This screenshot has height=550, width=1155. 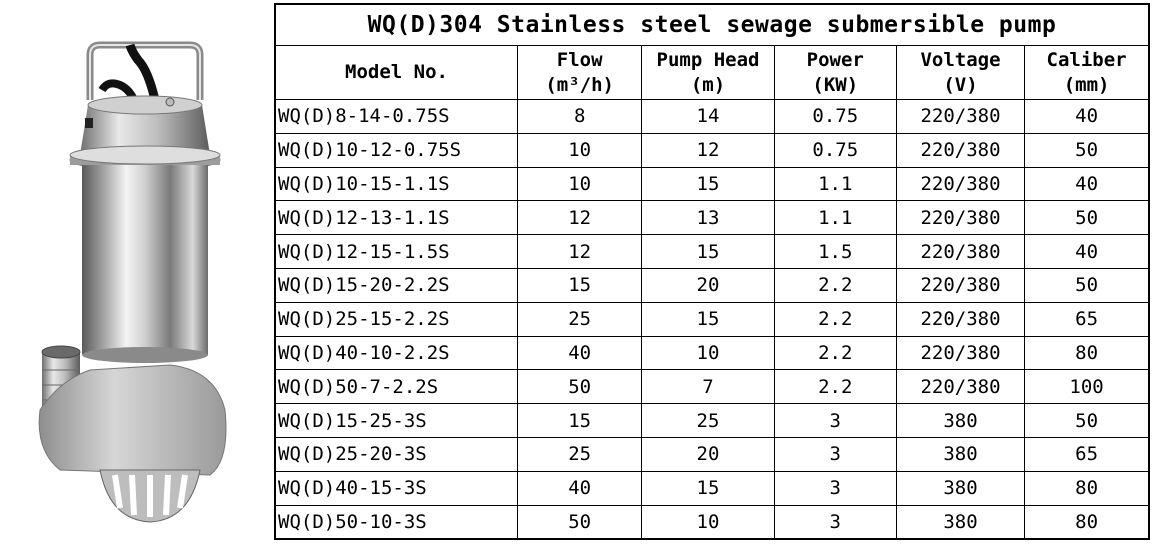 I want to click on cell-head: 13, so click(x=708, y=218).